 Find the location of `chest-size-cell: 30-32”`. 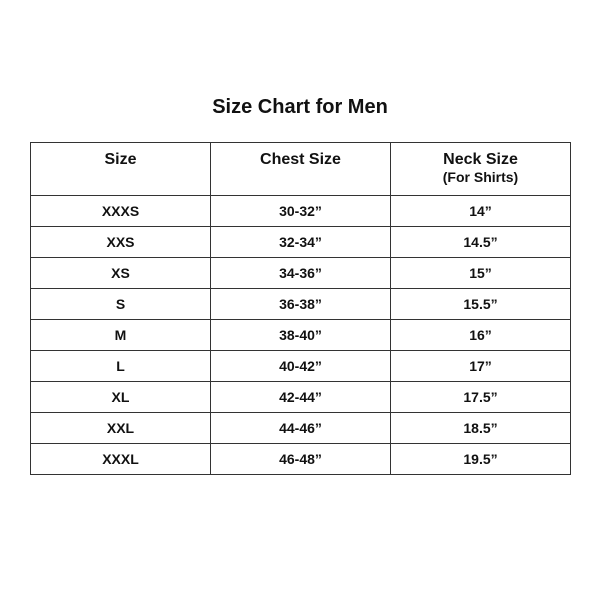

chest-size-cell: 30-32” is located at coordinates (300, 211).